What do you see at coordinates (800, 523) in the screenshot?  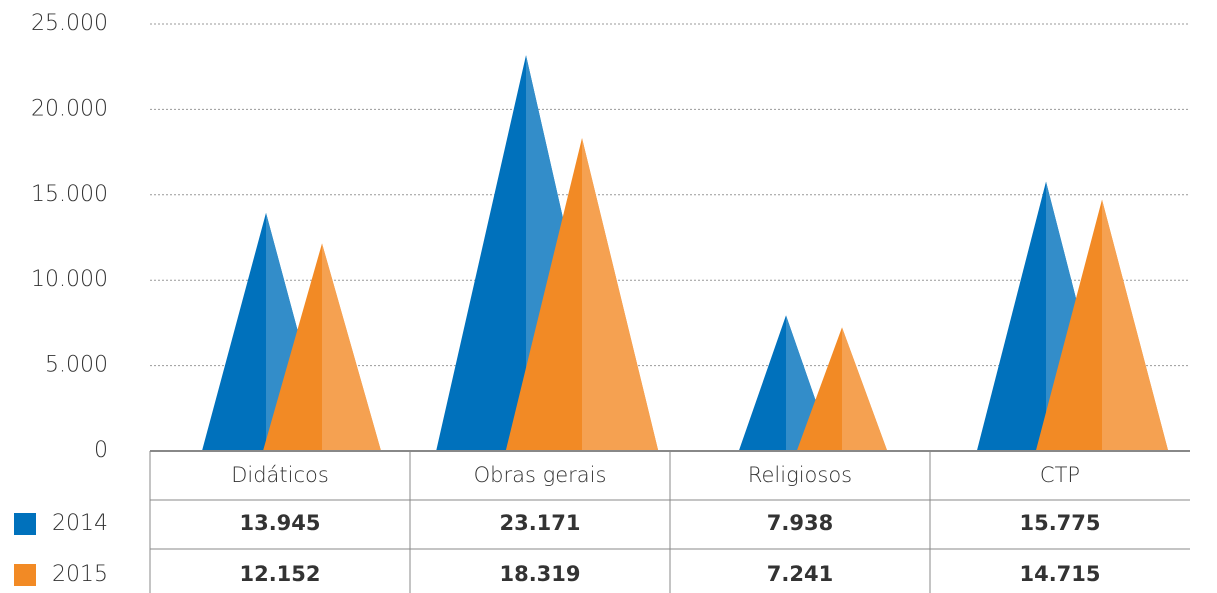 I see `data-label: 7.938` at bounding box center [800, 523].